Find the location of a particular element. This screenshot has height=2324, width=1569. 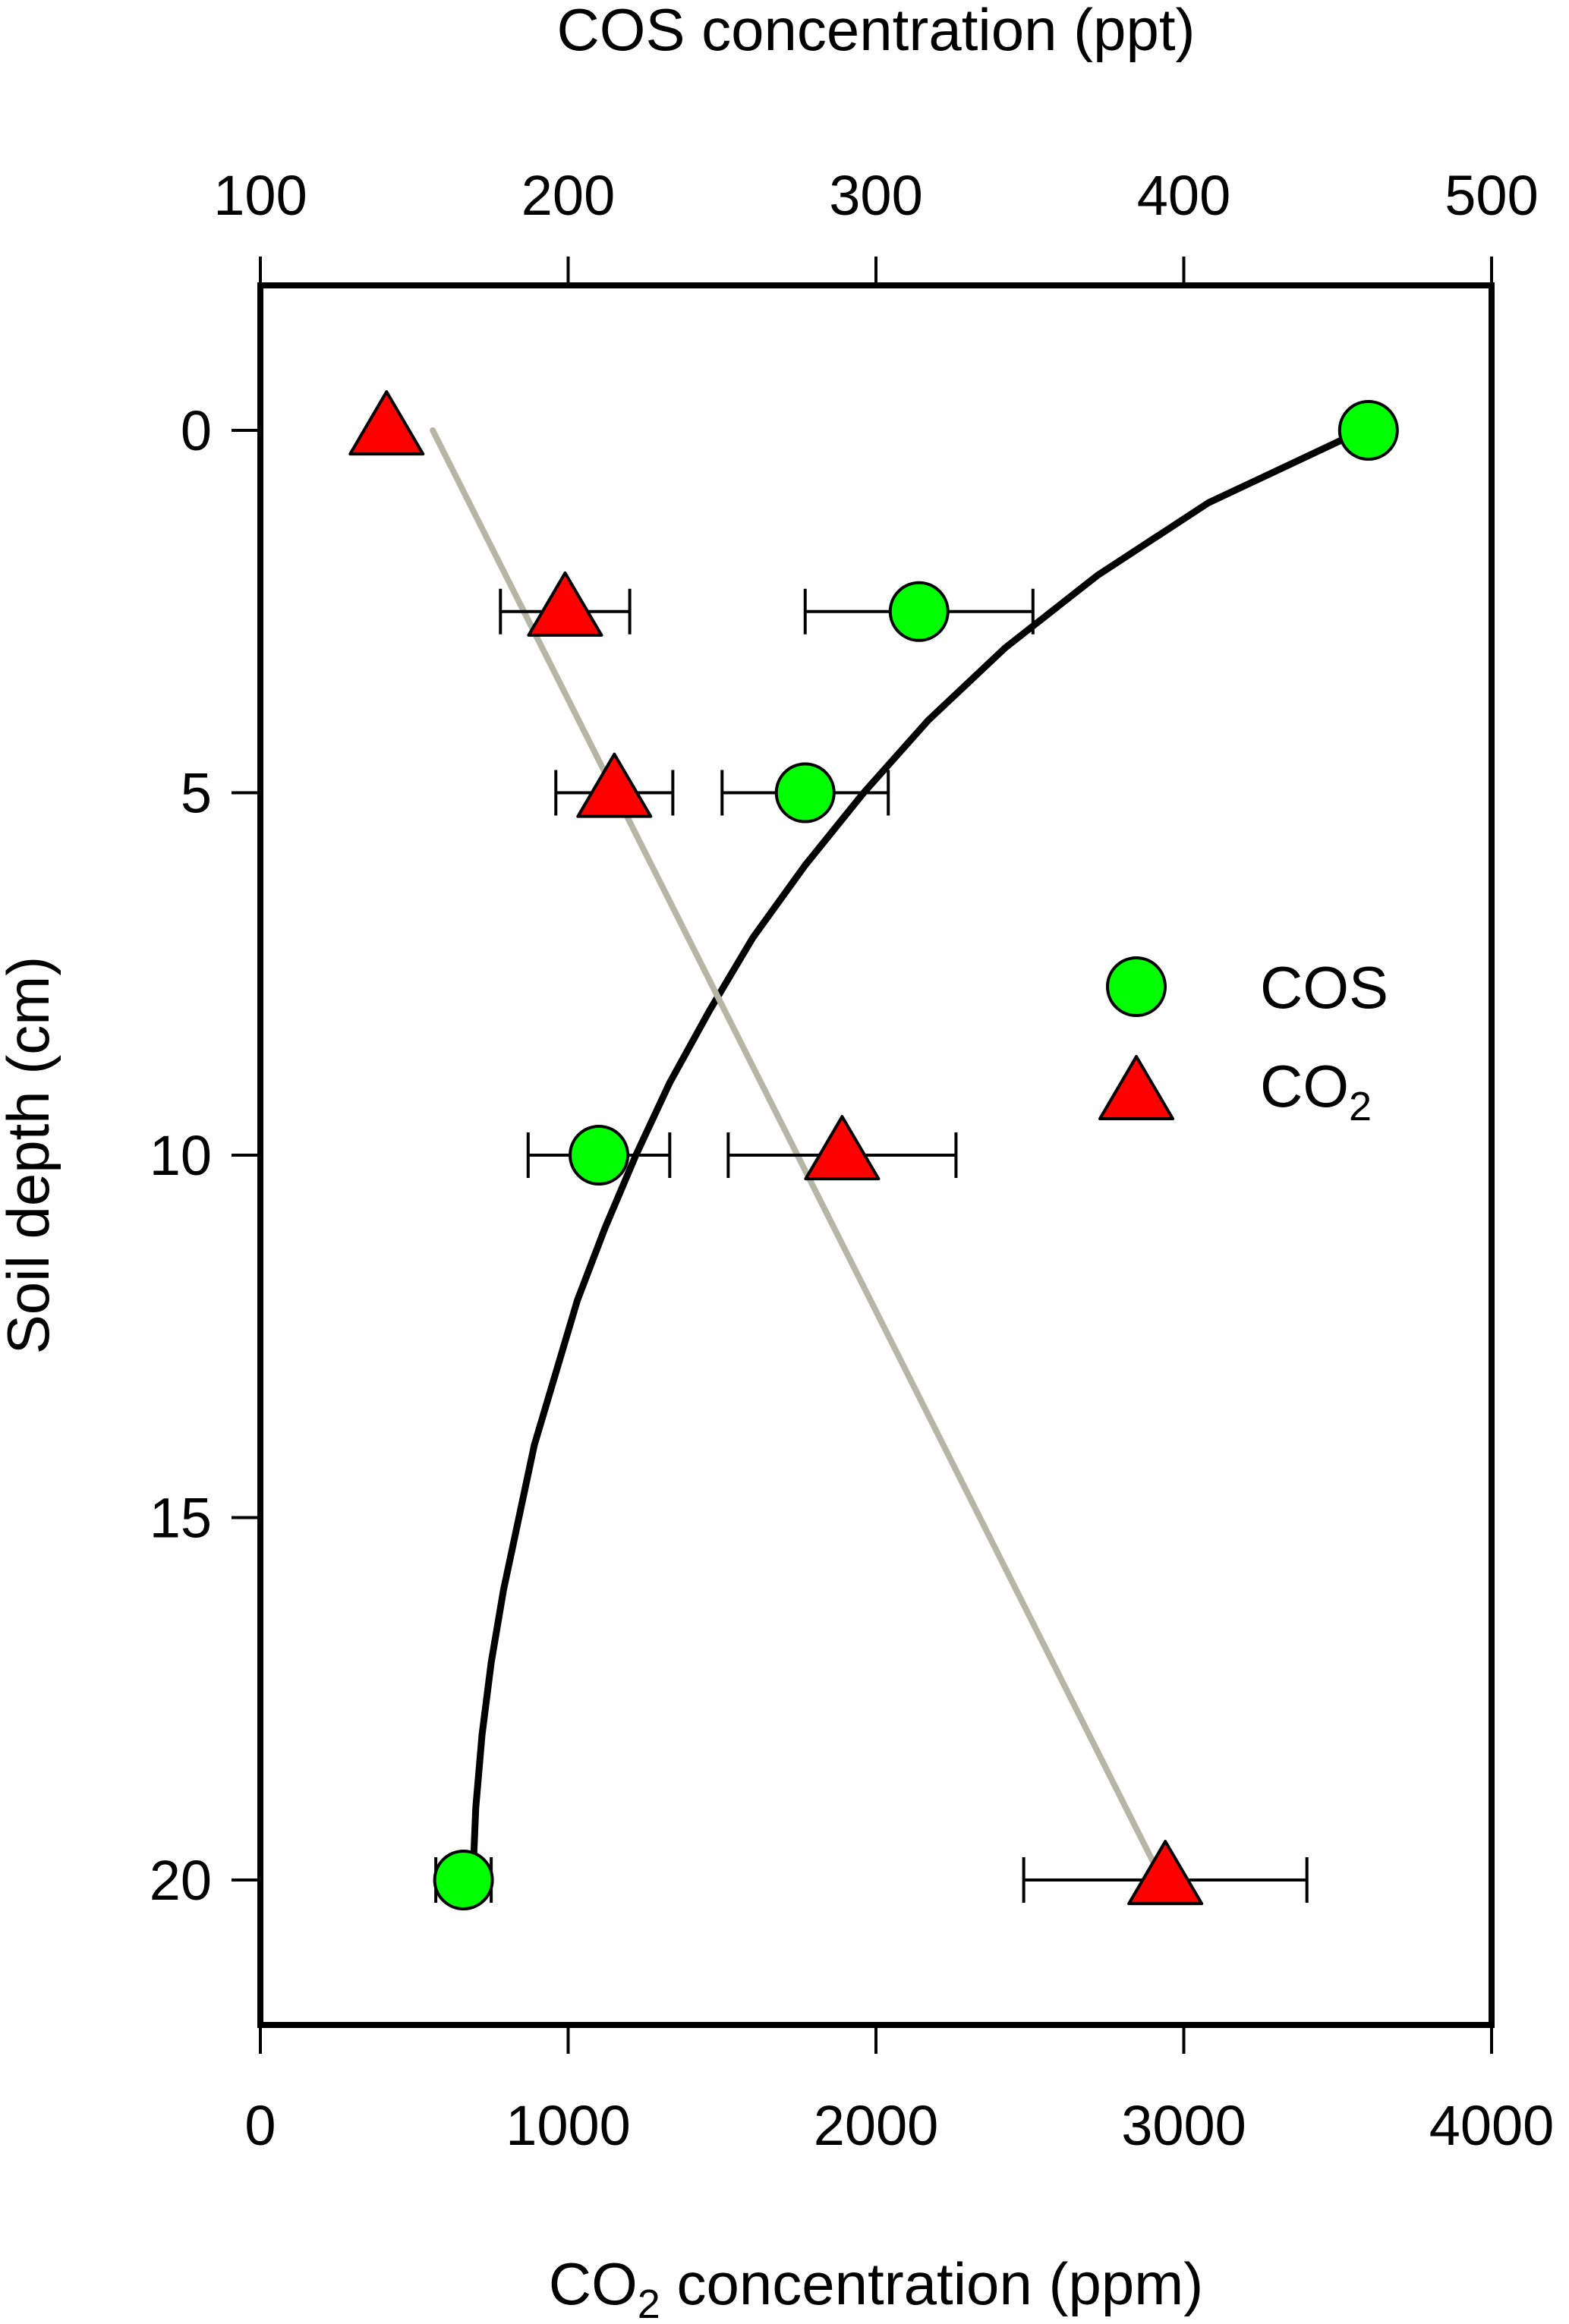

y-axis-tick-label-4: 20 is located at coordinates (181, 1881).